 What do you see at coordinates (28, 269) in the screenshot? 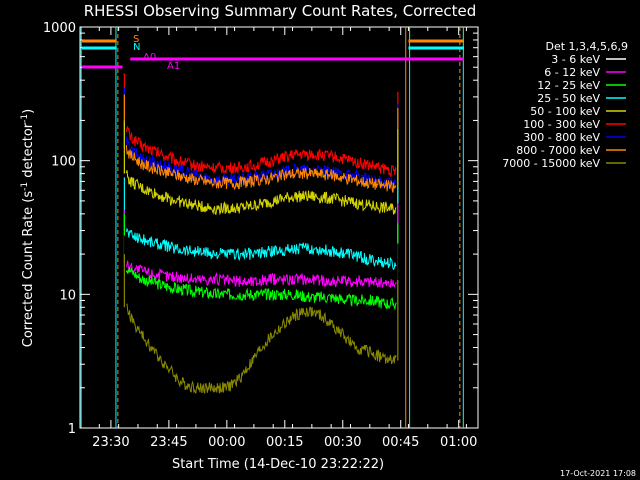
I see `y-axis-label-main: Corrected Count Rate (s` at bounding box center [28, 269].